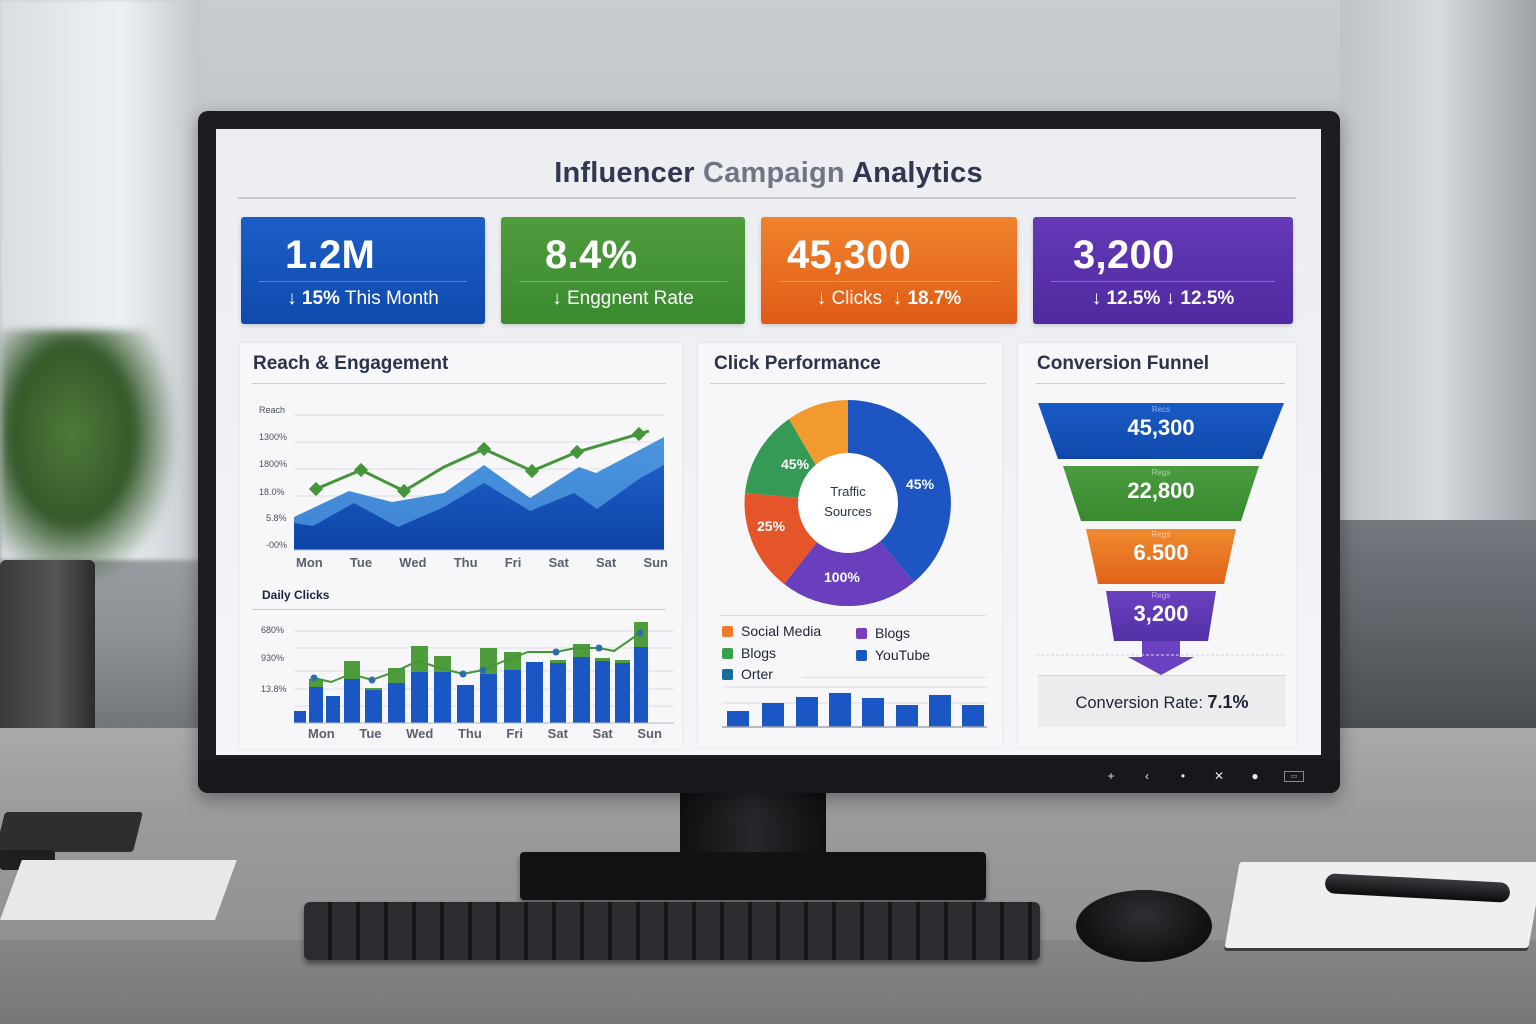 Image resolution: width=1536 pixels, height=1024 pixels. I want to click on chart-legend: Social Media Blogs Orter Blogs YouTube, so click(857, 658).